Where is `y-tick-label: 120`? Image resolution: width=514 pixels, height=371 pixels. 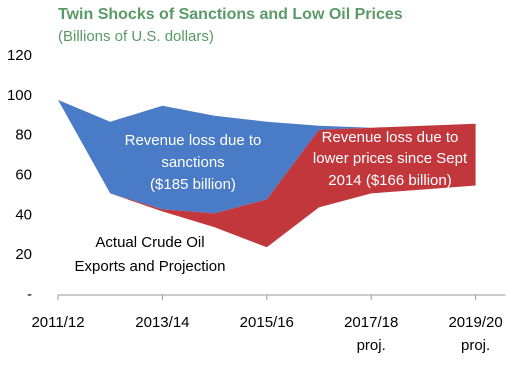
y-tick-label: 120 is located at coordinates (19, 55).